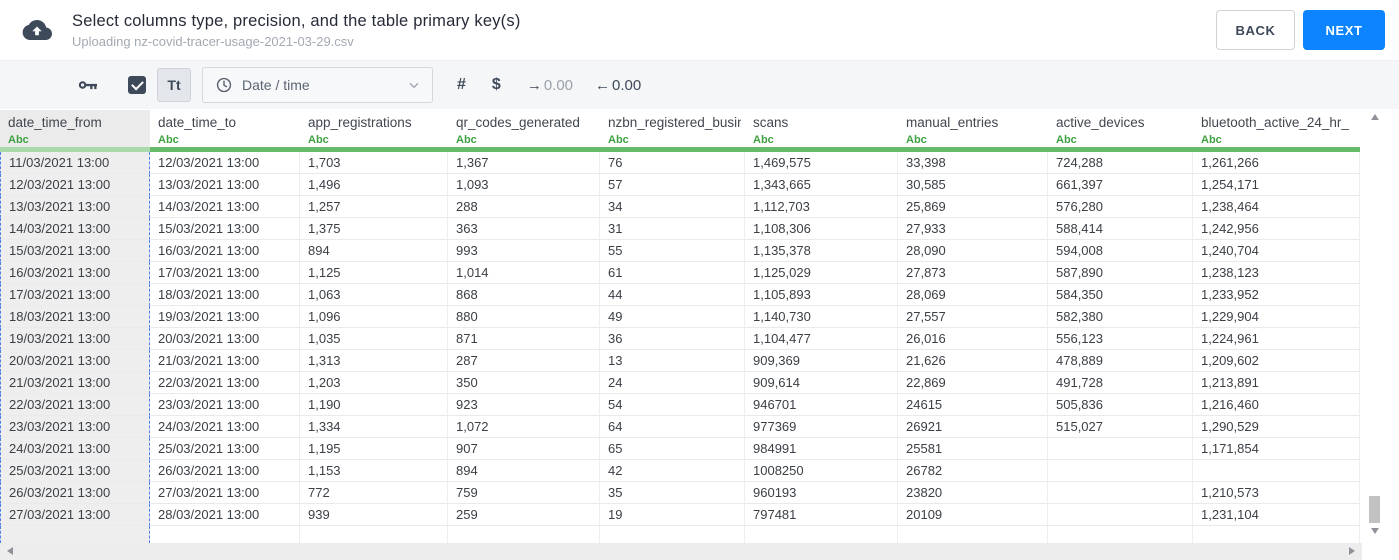  Describe the element at coordinates (1255, 30) in the screenshot. I see `back-button: BACK` at that location.